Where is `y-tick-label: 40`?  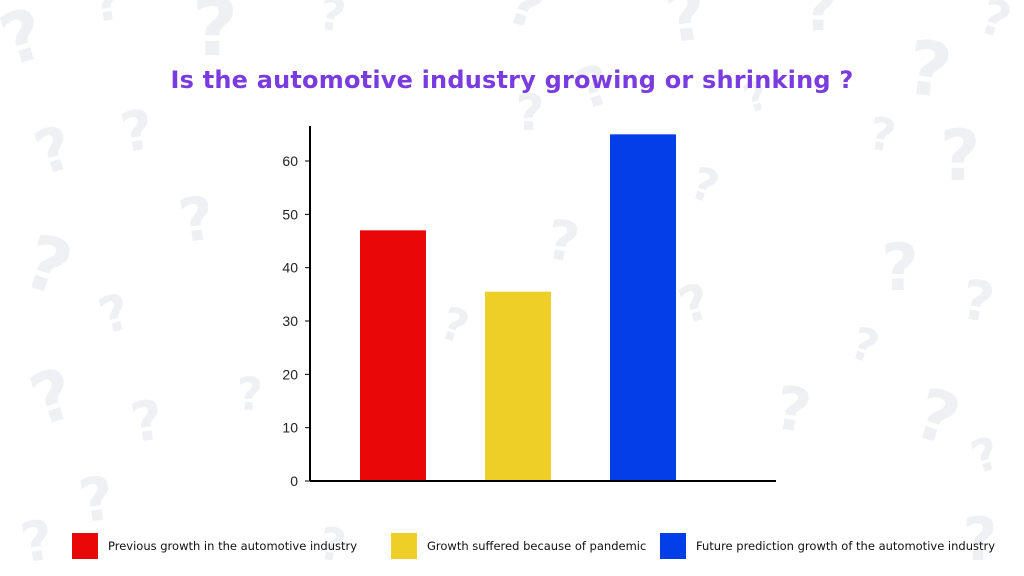
y-tick-label: 40 is located at coordinates (290, 268).